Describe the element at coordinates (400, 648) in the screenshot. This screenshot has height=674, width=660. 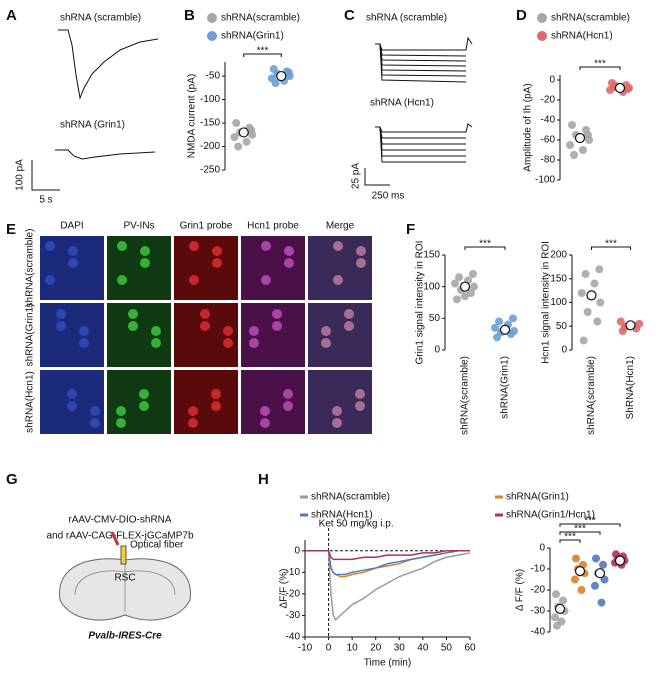
I see `x-tick-label: 30` at that location.